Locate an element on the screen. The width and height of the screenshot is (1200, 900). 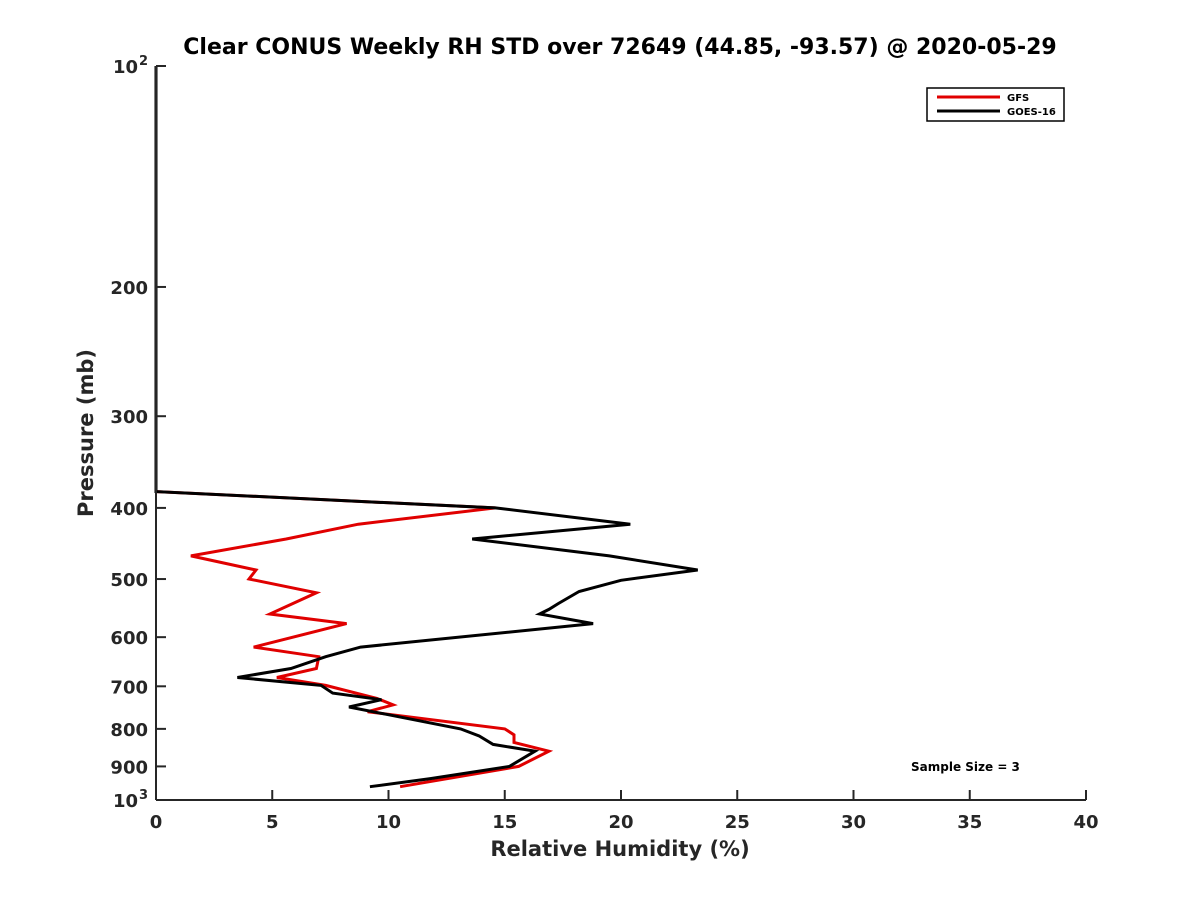
x-tick-label: 10 is located at coordinates (388, 822).